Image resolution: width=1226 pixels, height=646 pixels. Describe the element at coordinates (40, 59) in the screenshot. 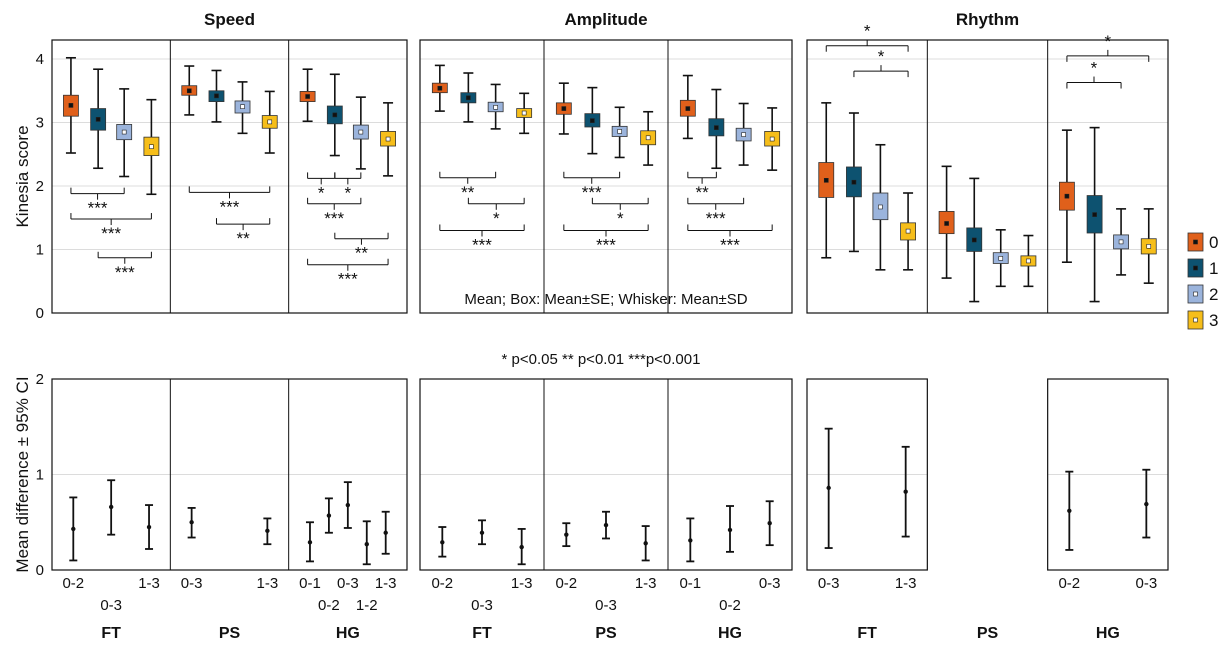

I see `top-y-tick-label: 4` at that location.